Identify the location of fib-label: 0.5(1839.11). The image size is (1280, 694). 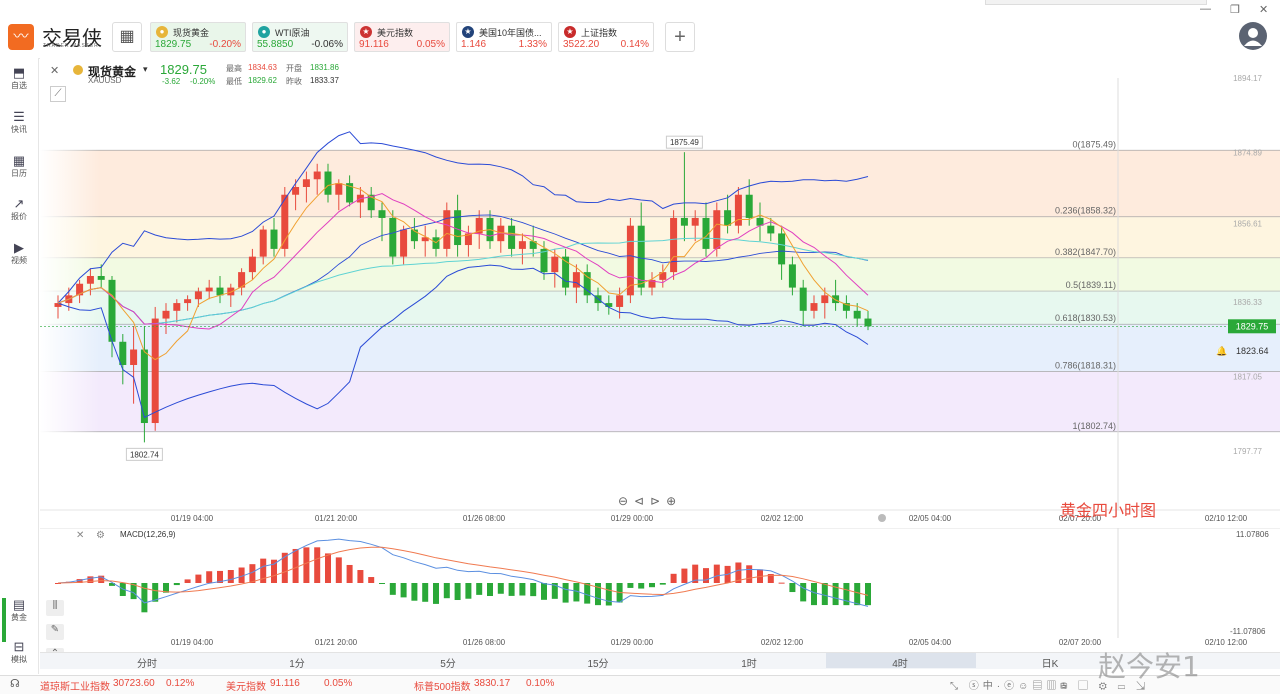
(1091, 285).